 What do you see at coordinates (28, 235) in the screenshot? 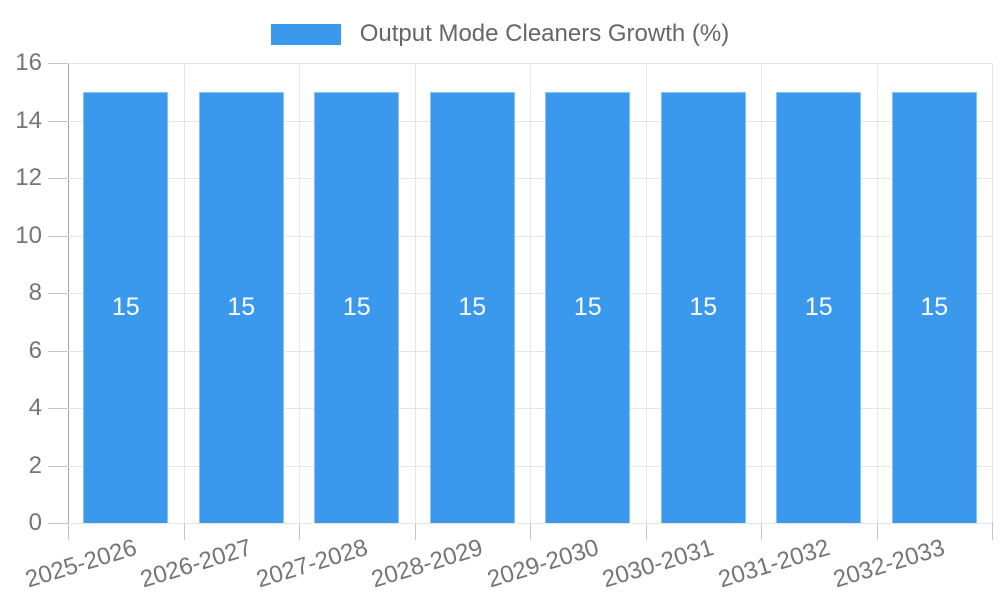
I see `y-tick-label: 10` at bounding box center [28, 235].